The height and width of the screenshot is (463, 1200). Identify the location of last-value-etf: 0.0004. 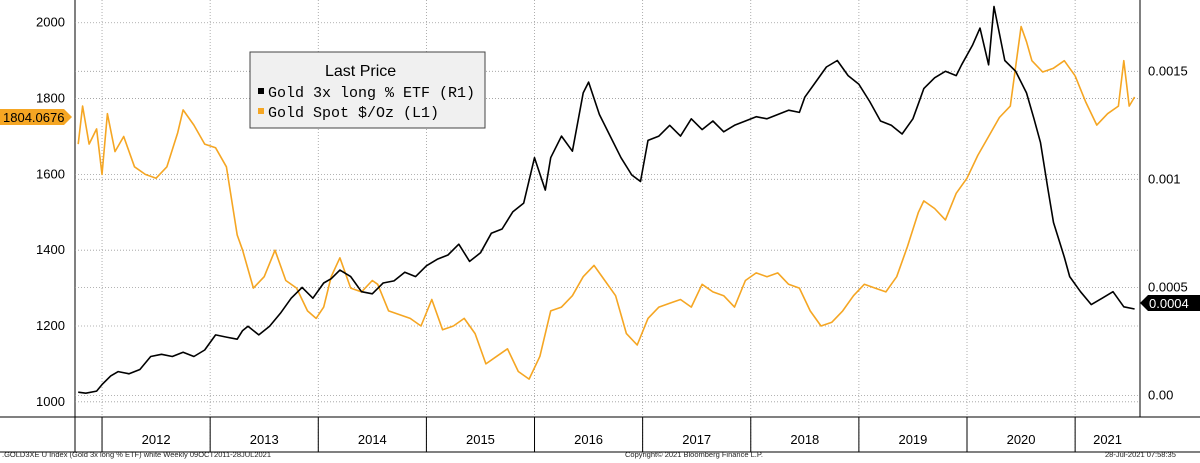
(1169, 303).